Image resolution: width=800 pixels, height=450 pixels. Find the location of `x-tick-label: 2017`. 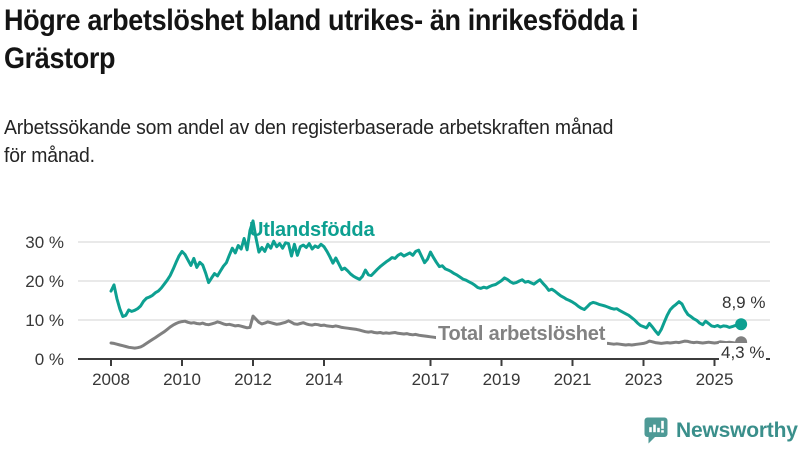

x-tick-label: 2017 is located at coordinates (431, 379).